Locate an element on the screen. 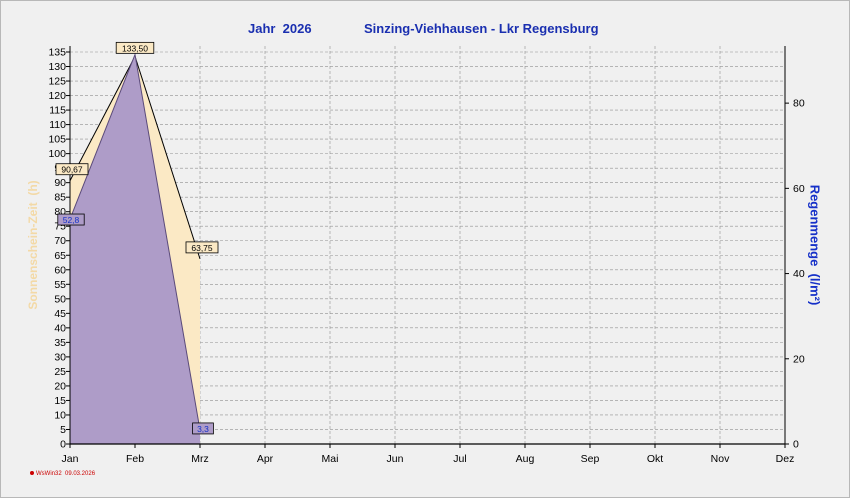 The image size is (850, 498). right-tick-label: 80 is located at coordinates (799, 104).